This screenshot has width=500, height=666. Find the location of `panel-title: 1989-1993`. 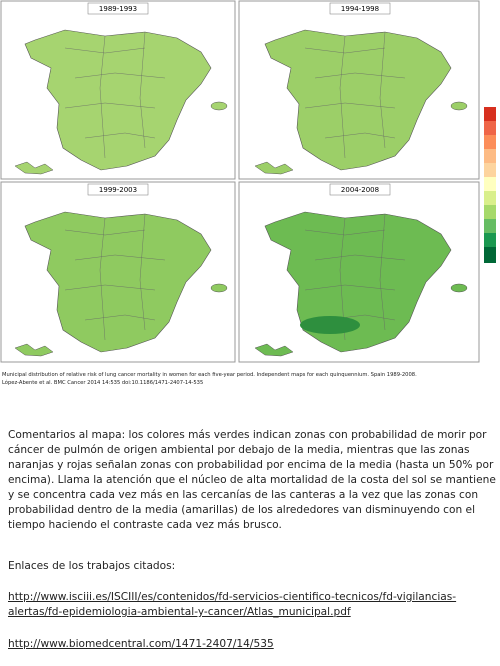

panel-title: 1989-1993 is located at coordinates (118, 9).